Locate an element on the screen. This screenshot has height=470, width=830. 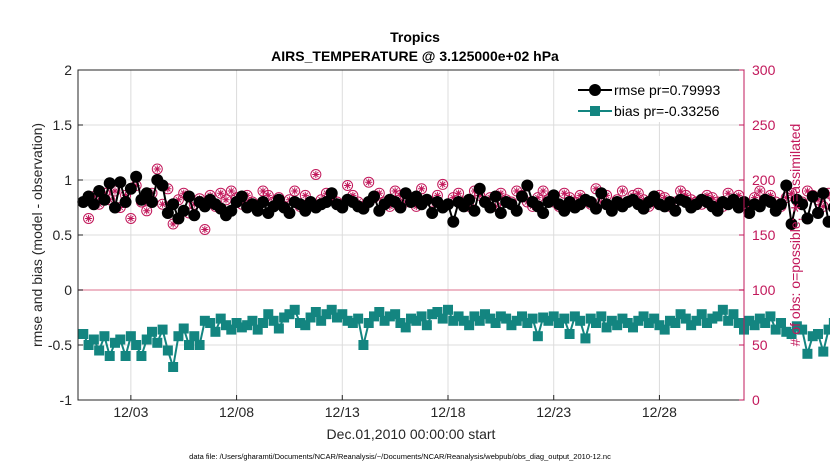
y-right-tick-label: 0 is located at coordinates (756, 400).